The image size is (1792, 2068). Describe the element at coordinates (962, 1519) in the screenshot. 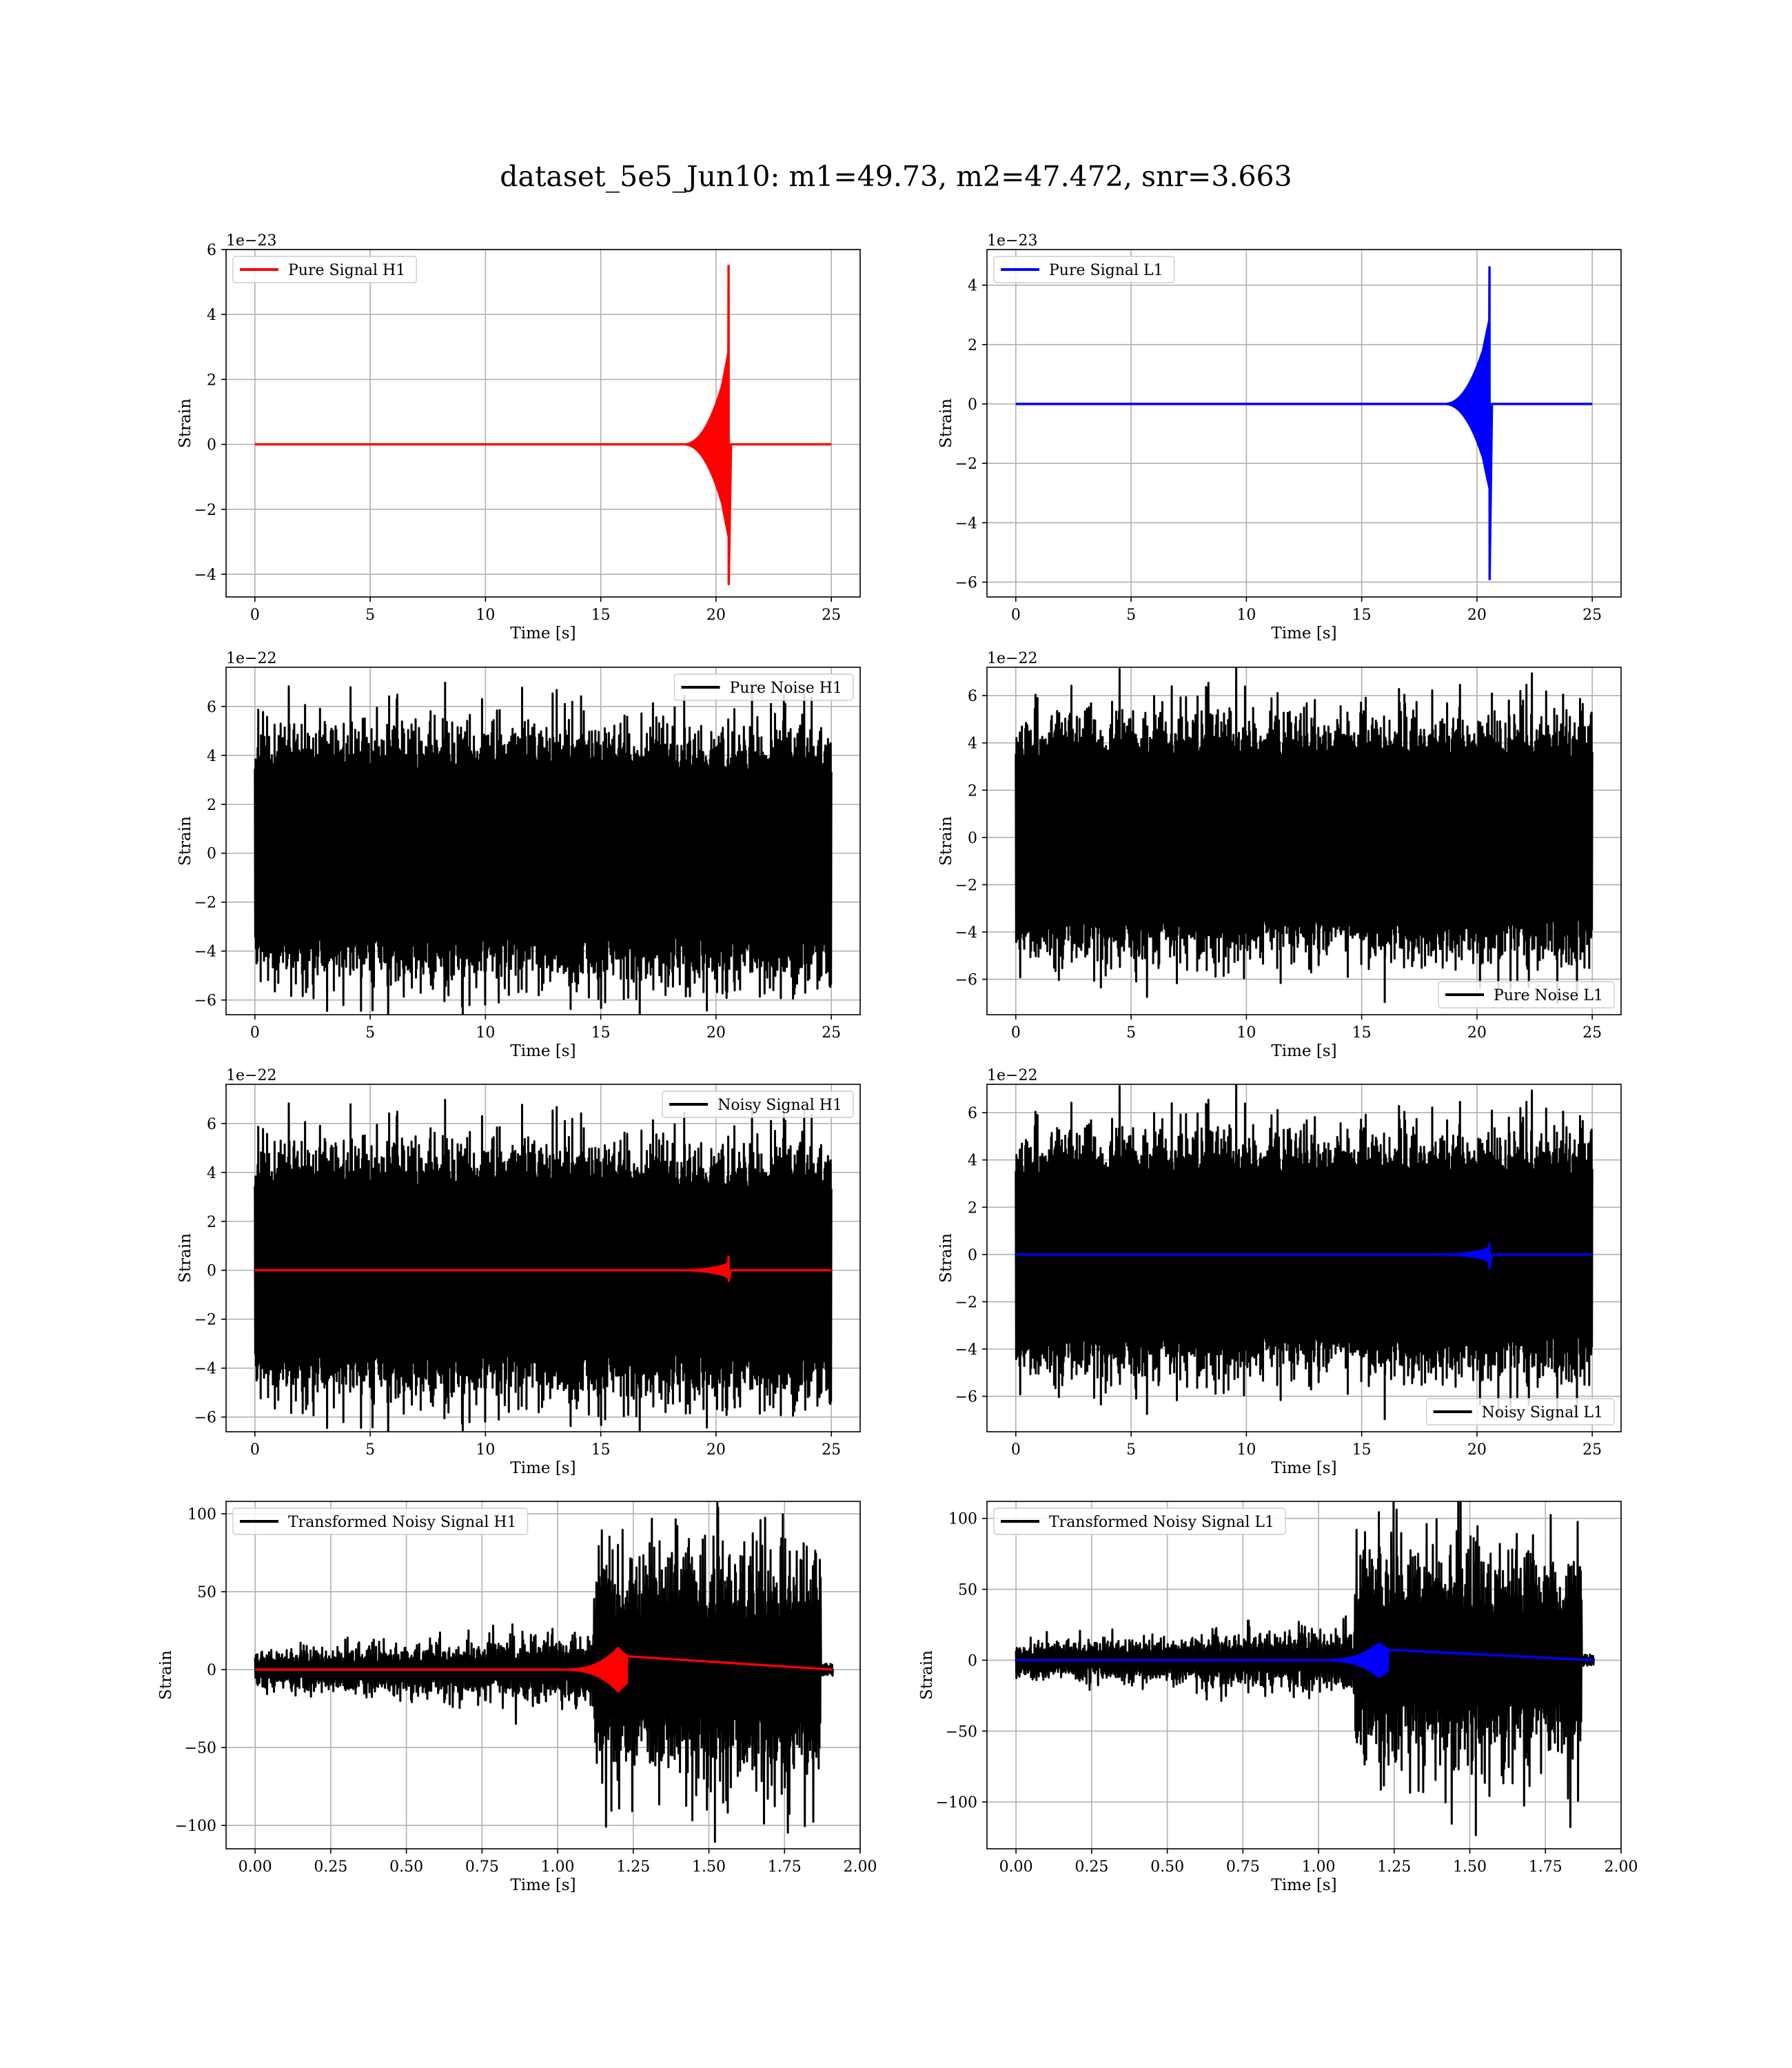

I see `y-tick-label: 100` at that location.